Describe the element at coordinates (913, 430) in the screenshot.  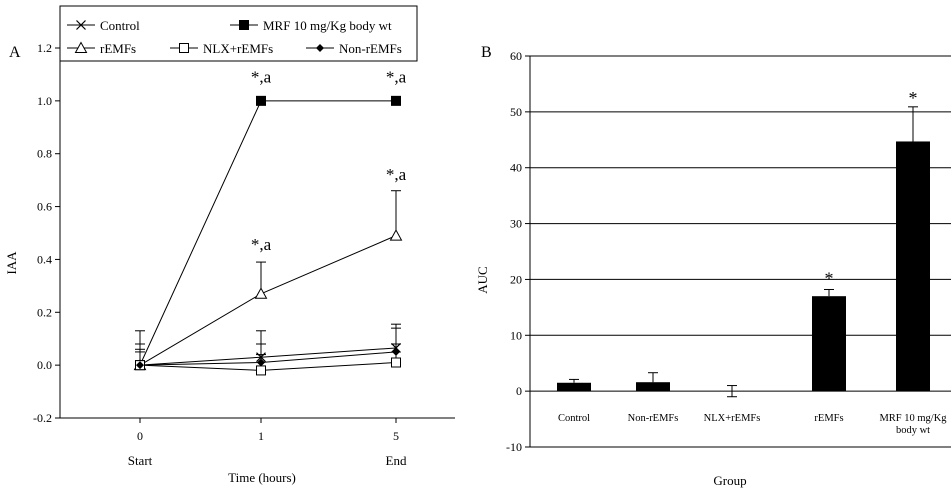
I see `category-label: body wt` at that location.